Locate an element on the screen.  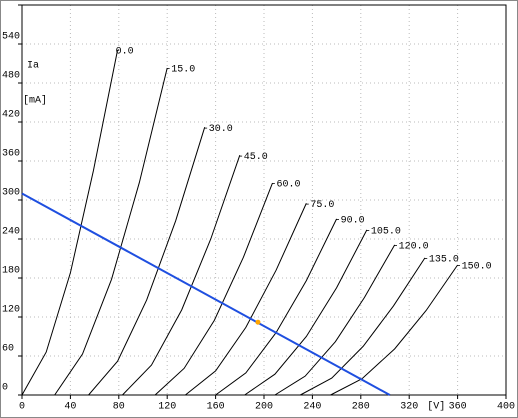
x-tick-label: 280 is located at coordinates (361, 407).